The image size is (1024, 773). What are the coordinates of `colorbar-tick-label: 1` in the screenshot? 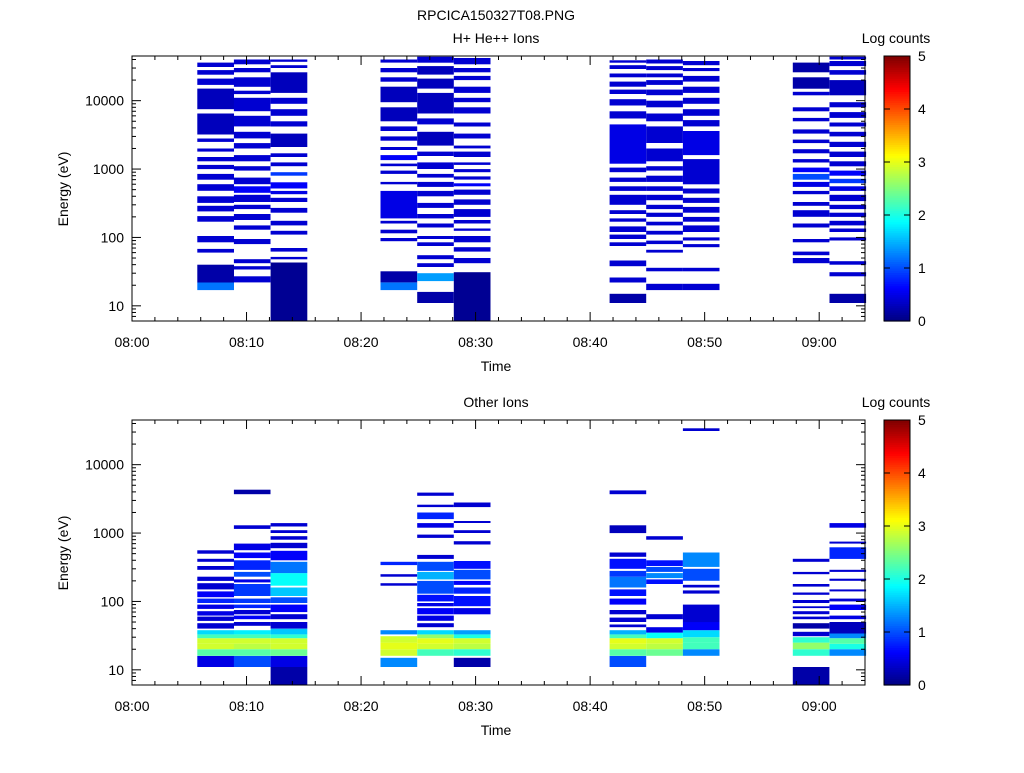 It's located at (922, 268).